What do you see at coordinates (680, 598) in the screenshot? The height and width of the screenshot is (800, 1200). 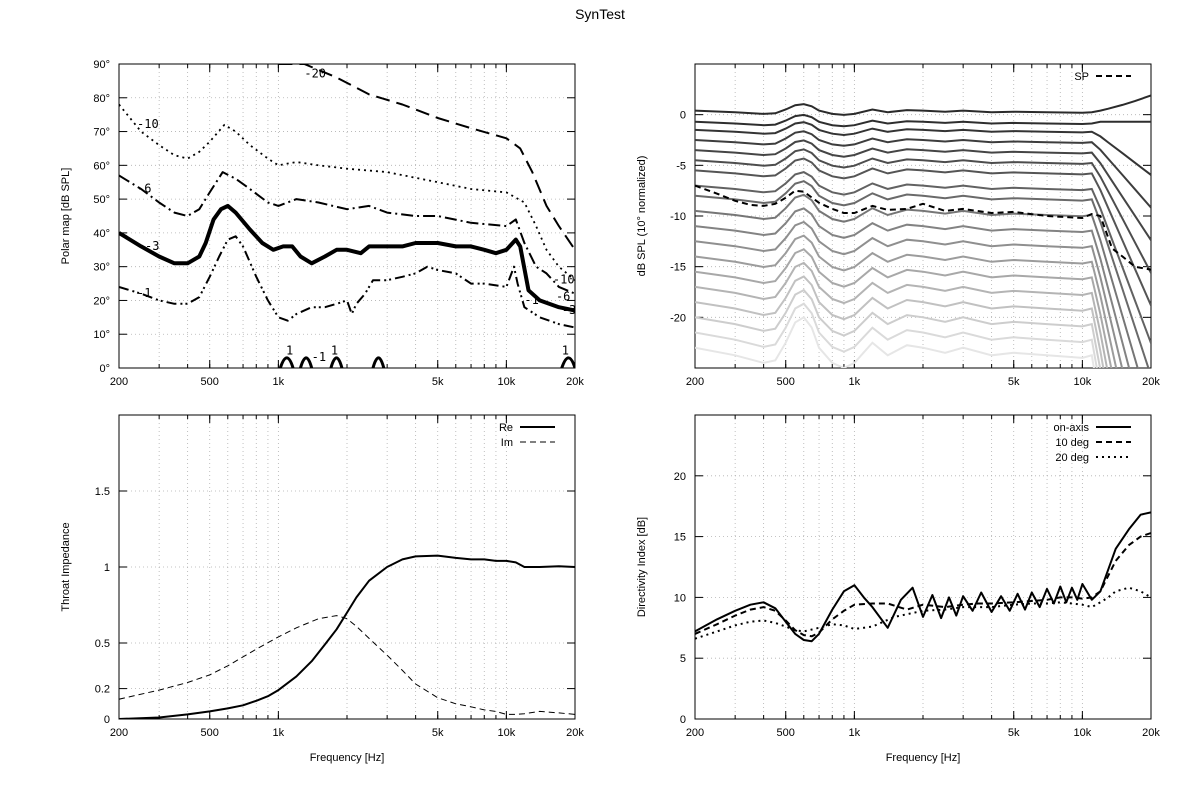 I see `y-tick-label: 10` at bounding box center [680, 598].